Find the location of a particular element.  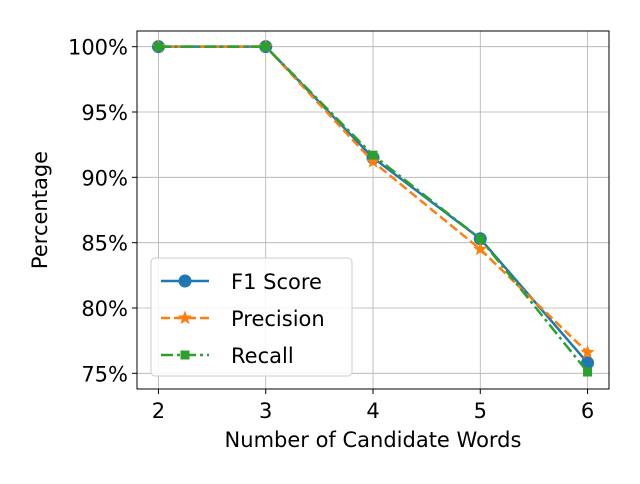

legend-recall-label: Recall is located at coordinates (262, 356).